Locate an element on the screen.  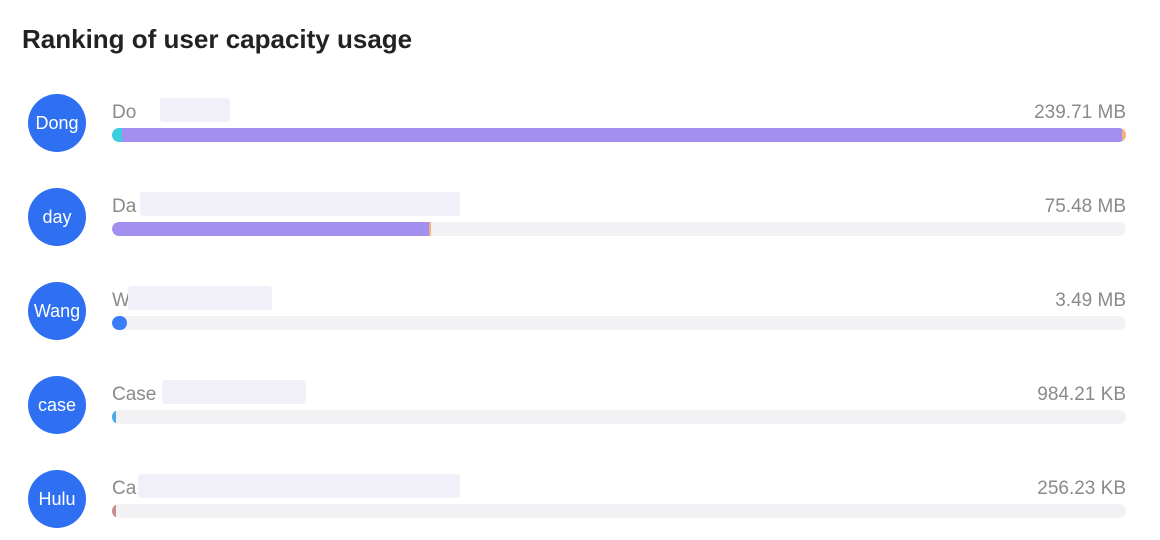
avatar: Hulu is located at coordinates (57, 499).